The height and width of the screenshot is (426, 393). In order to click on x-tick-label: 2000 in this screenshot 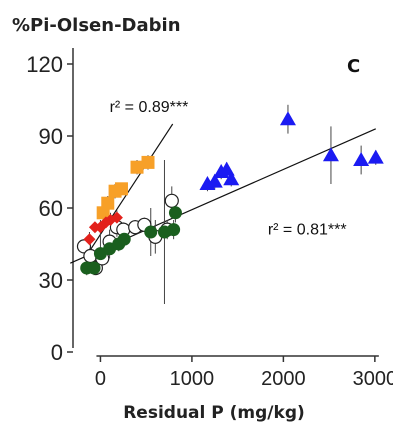, I will do `click(283, 379)`.